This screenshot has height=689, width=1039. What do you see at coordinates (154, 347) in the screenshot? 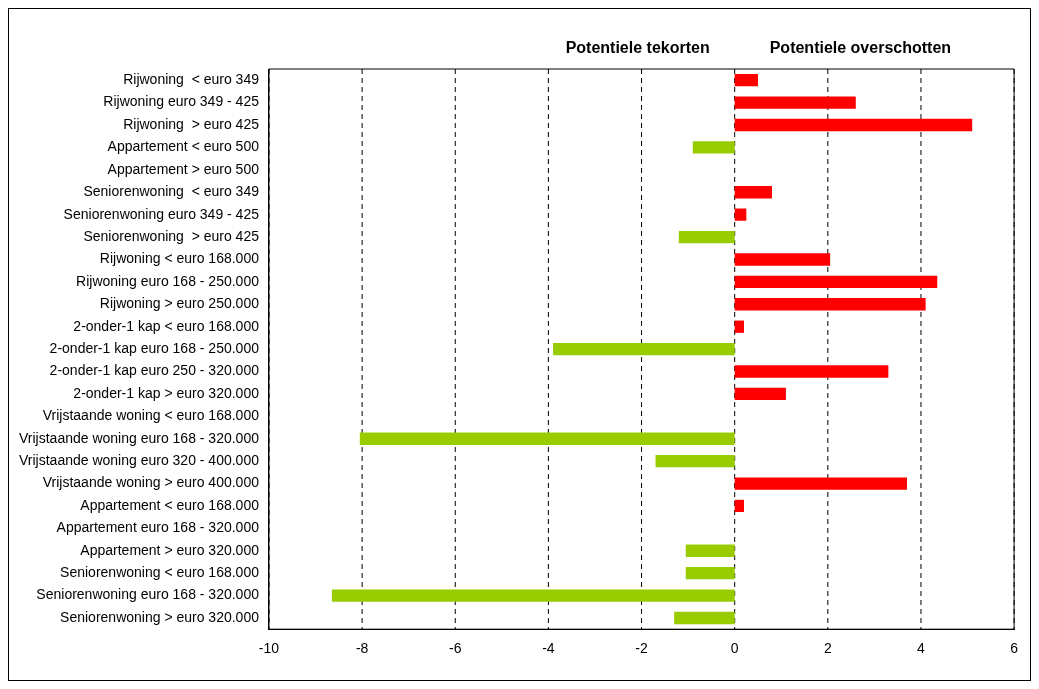
I see `y-tick-label: 2-onder-1 kap euro 168 - 250.000` at bounding box center [154, 347].